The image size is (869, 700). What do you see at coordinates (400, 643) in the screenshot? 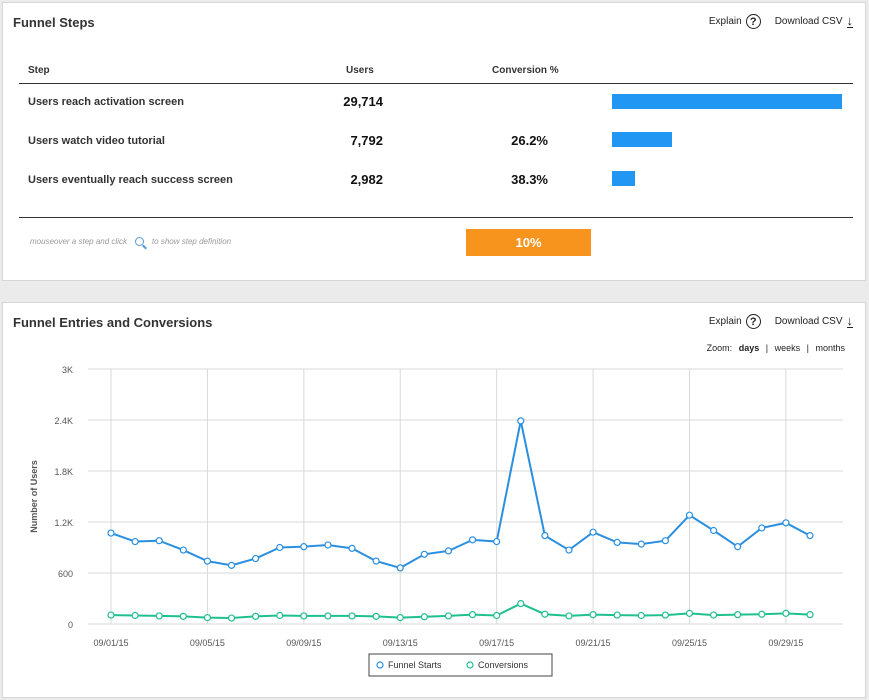
I see `x-tick-label: 09/13/15` at bounding box center [400, 643].